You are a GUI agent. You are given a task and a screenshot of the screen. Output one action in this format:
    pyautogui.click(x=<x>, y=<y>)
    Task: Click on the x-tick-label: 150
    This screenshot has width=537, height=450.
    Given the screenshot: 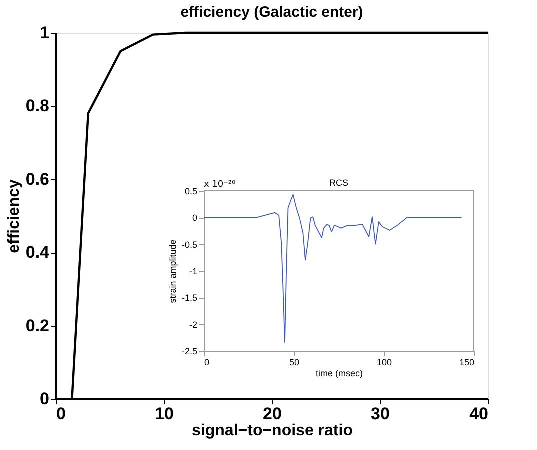 What is the action you would take?
    pyautogui.click(x=466, y=363)
    